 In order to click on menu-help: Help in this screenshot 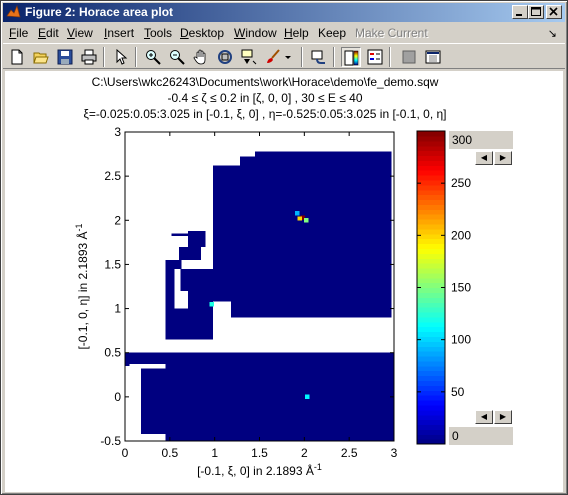, I will do `click(296, 33)`.